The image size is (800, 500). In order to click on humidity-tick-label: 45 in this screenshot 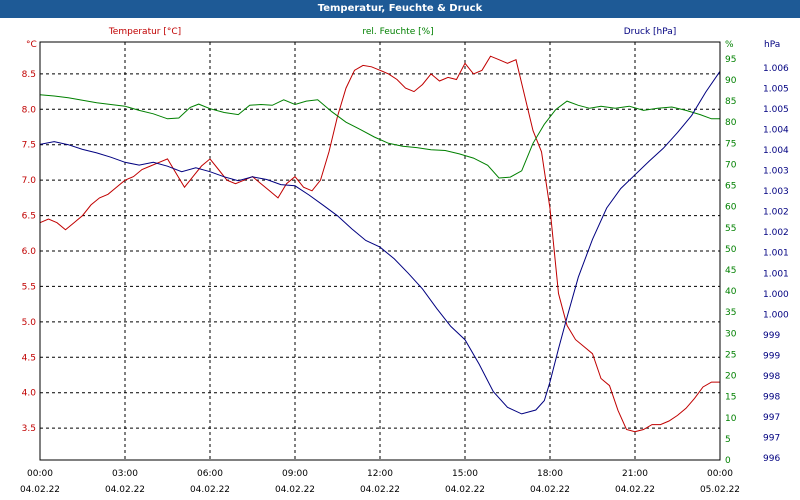, I will do `click(730, 271)`.